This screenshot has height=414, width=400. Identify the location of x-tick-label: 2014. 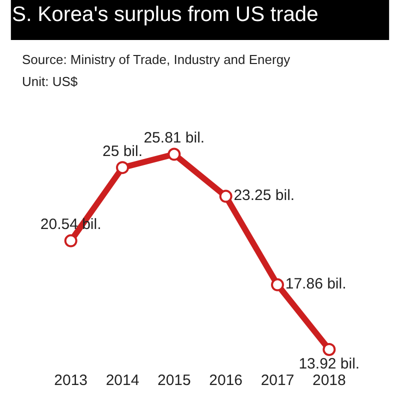
(123, 380).